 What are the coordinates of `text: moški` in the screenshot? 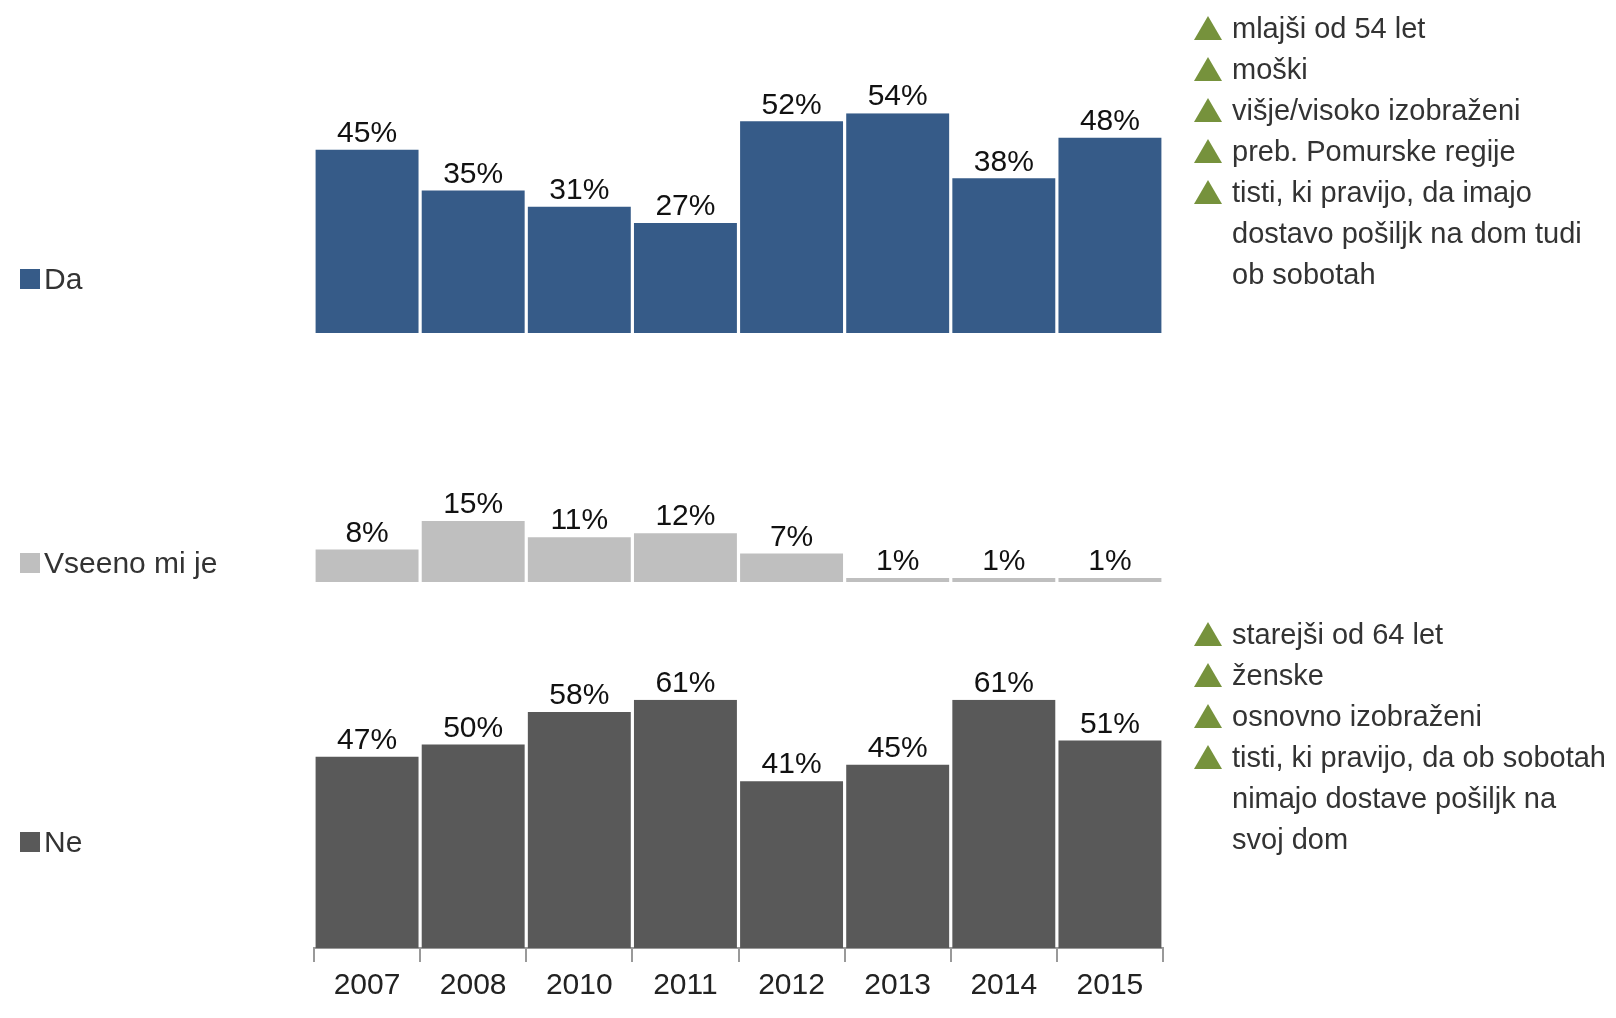 It's located at (1270, 69).